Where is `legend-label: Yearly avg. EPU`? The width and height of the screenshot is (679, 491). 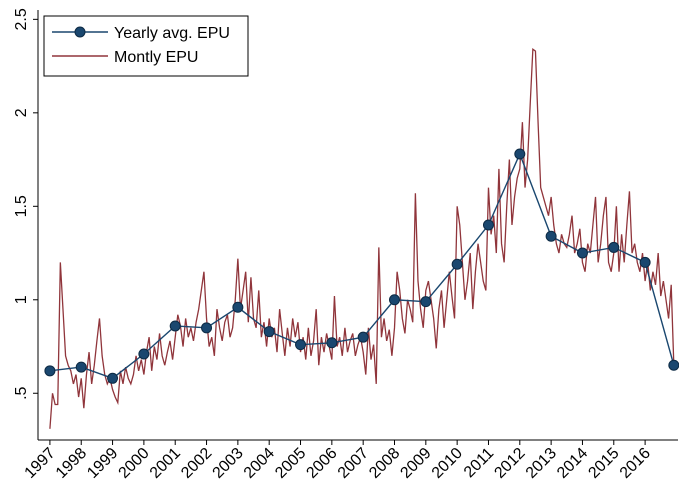
legend-label: Yearly avg. EPU is located at coordinates (172, 33).